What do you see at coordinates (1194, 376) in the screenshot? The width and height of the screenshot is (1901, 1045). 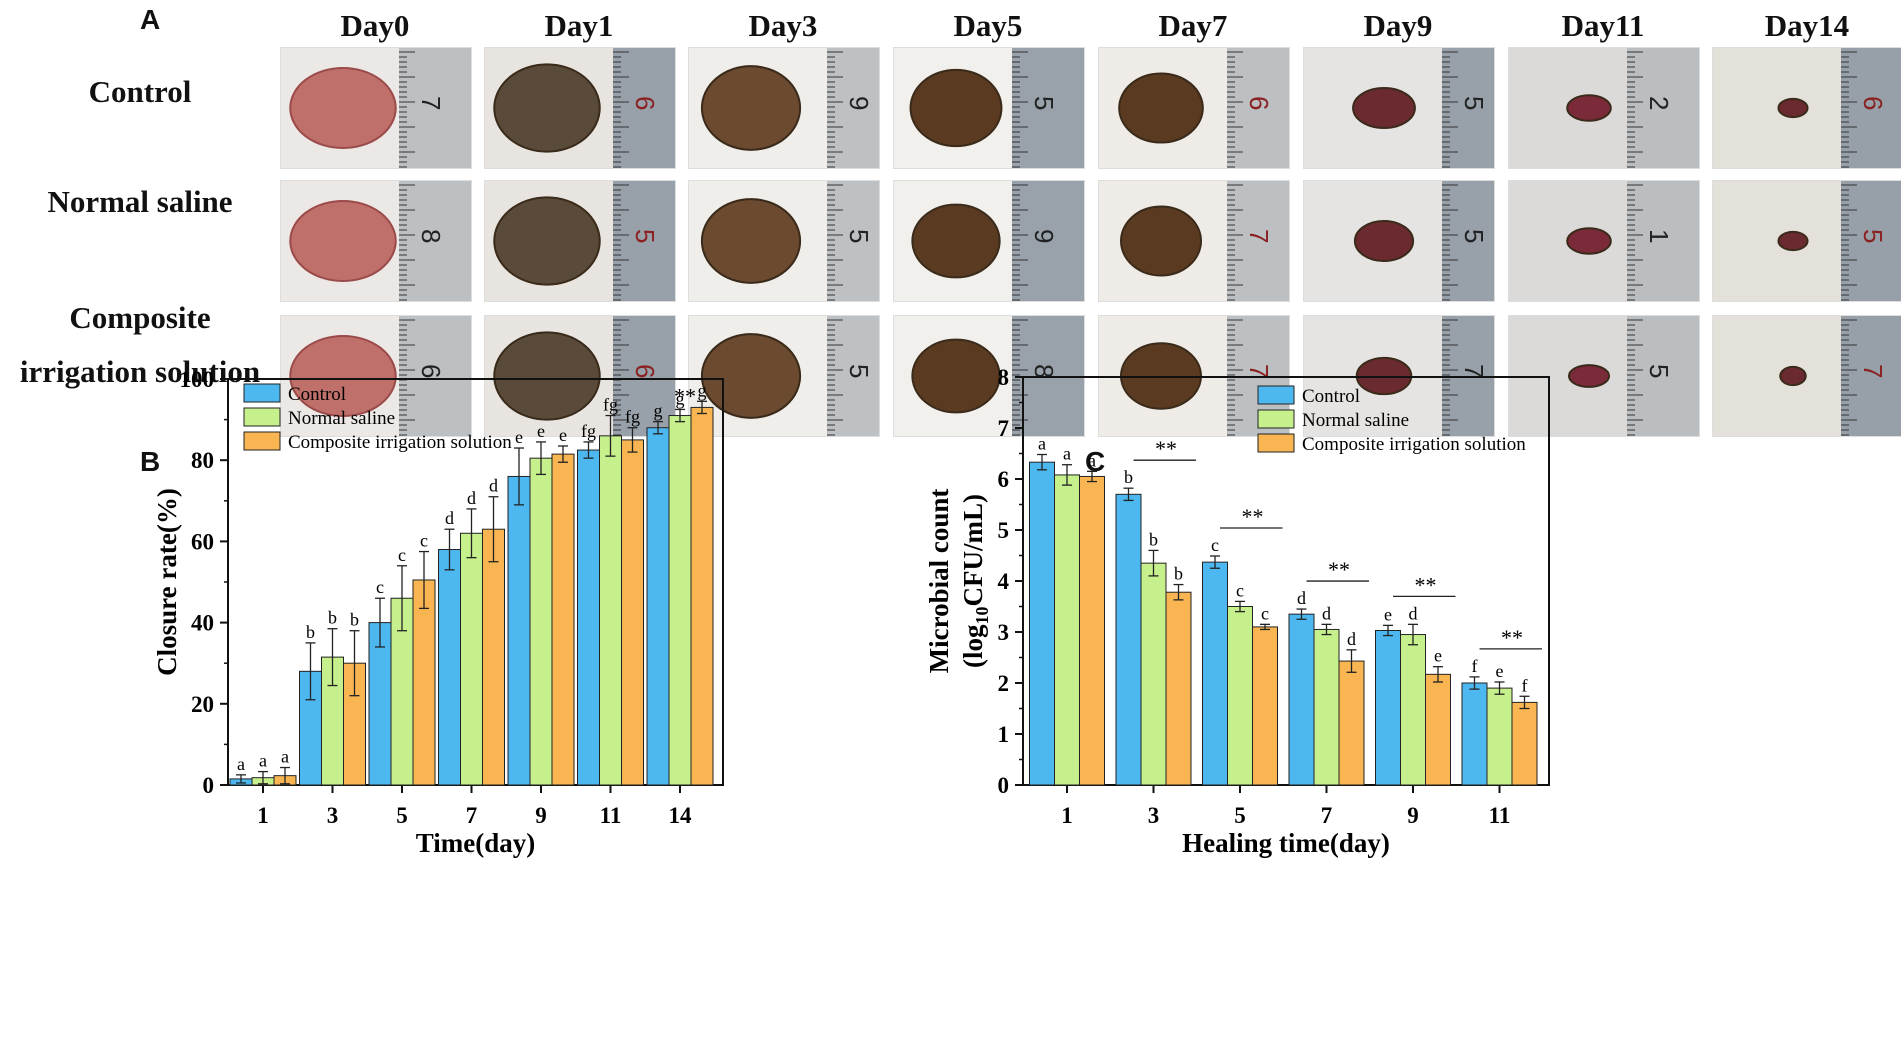 I see `wound-photo-r2-d4: 7` at bounding box center [1194, 376].